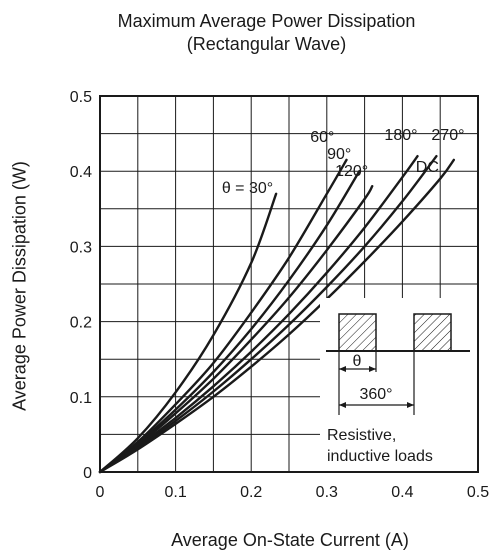  What do you see at coordinates (251, 492) in the screenshot?
I see `x-tick-label: 0.2` at bounding box center [251, 492].